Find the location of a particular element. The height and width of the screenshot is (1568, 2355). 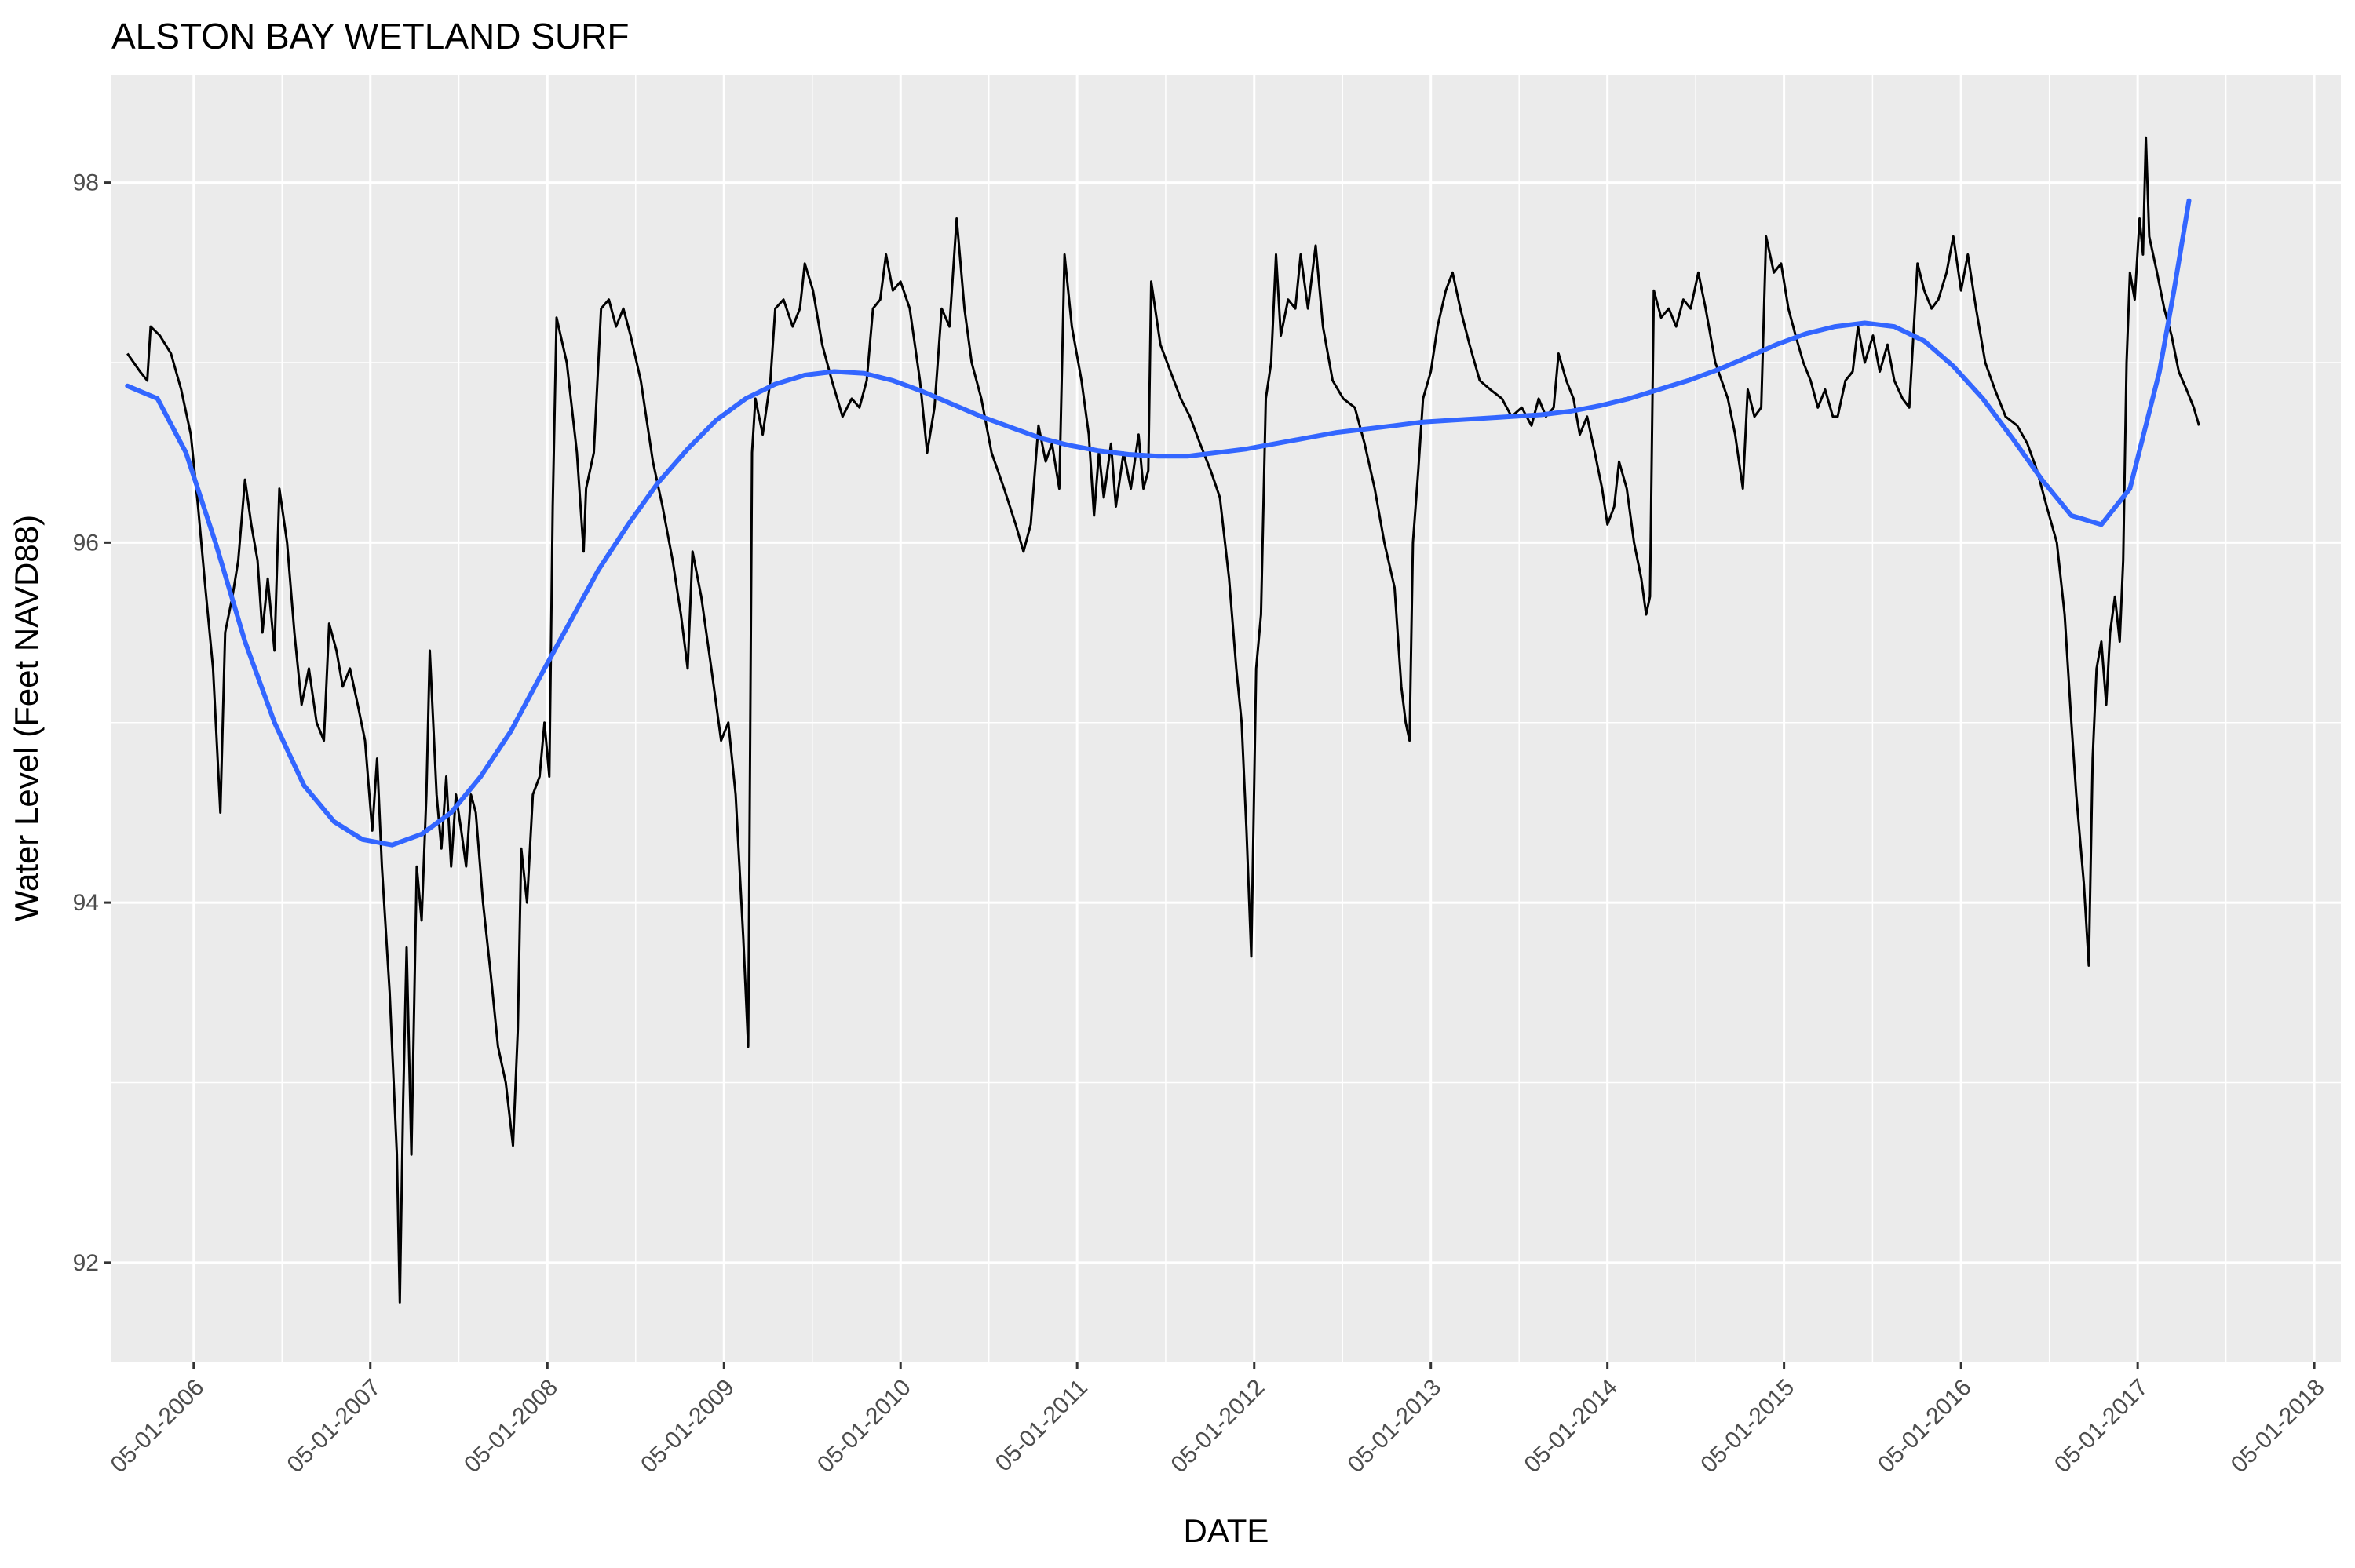

y-axis-title: Water Level (Feet NAVD88) is located at coordinates (26, 718).